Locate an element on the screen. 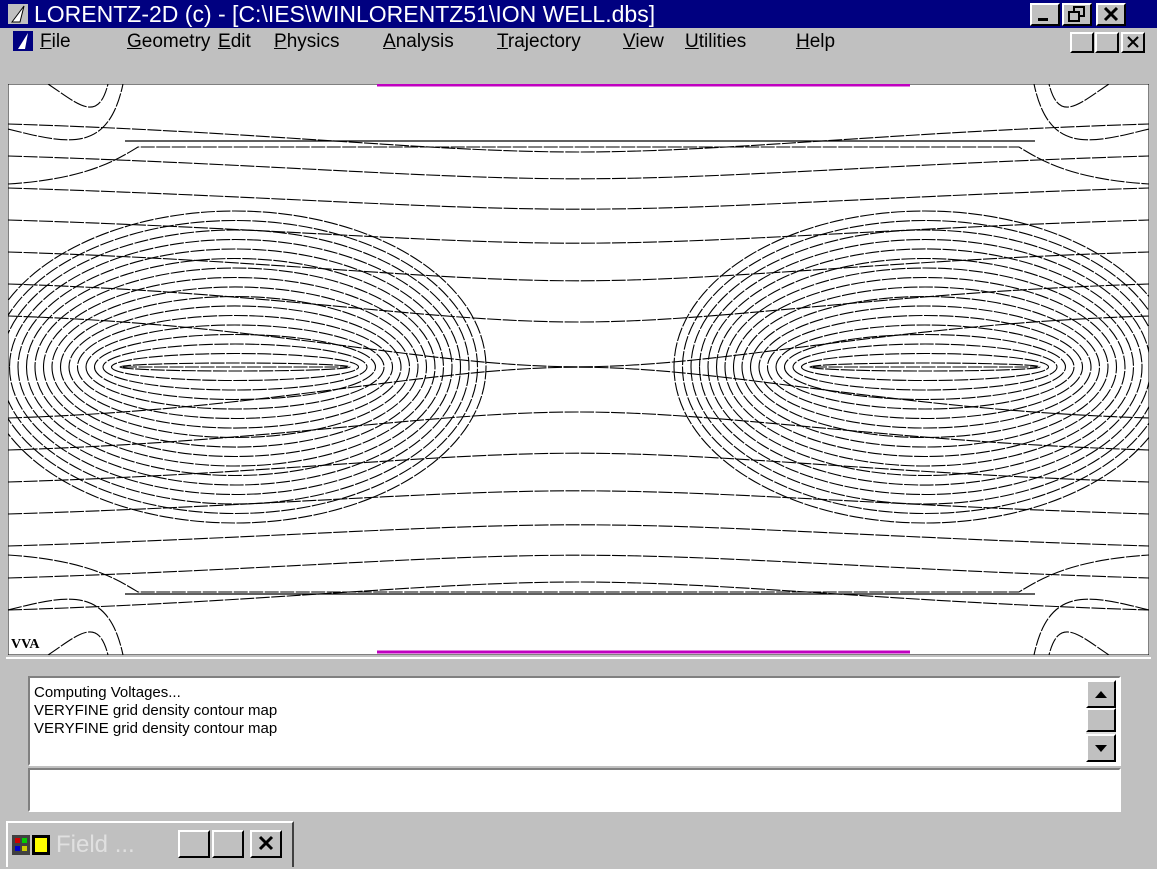  minimized-window is located at coordinates (150, 844).